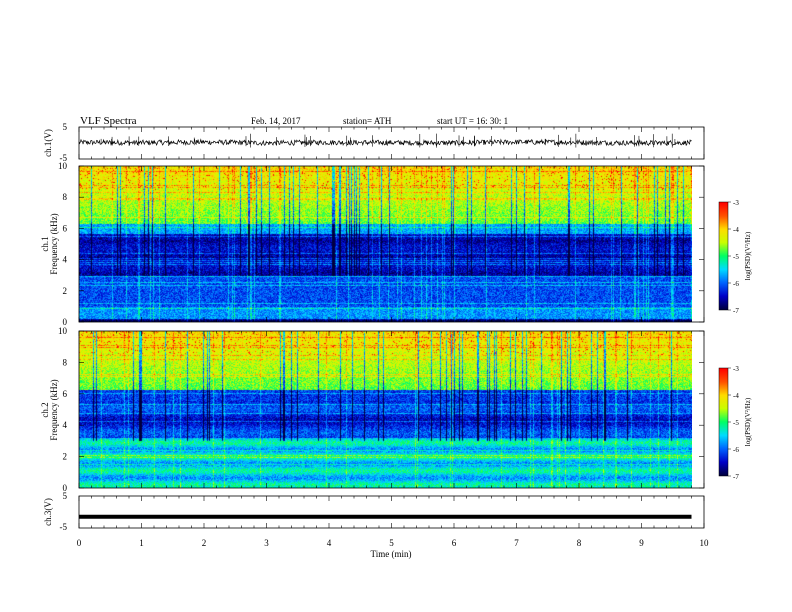 The image size is (792, 612). I want to click on ch1-timeseries-panel: 5 -5 ch.1(V), so click(374, 142).